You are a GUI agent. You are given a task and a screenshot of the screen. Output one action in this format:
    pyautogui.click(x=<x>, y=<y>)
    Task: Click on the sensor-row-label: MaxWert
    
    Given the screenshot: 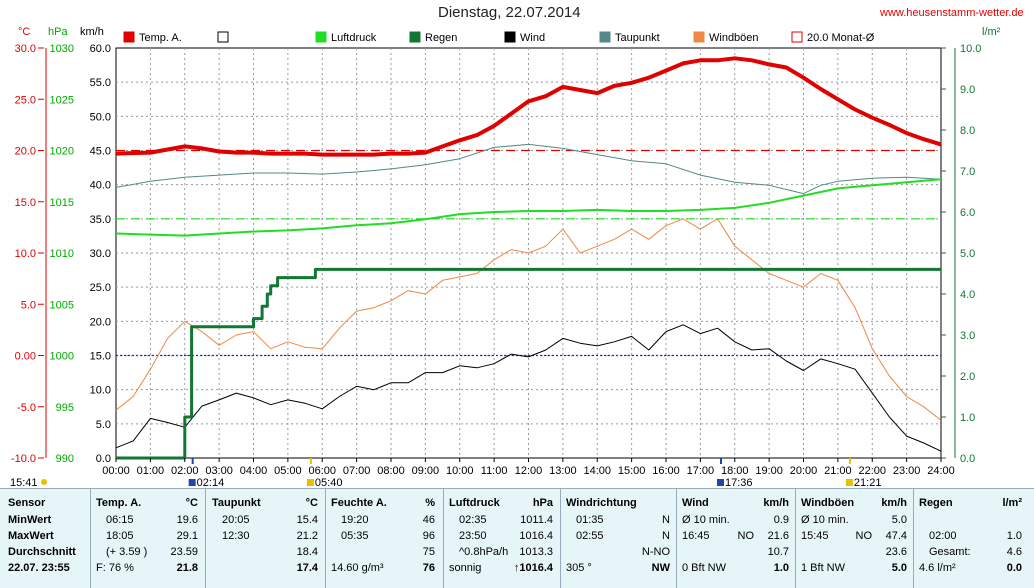 What is the action you would take?
    pyautogui.click(x=31, y=536)
    